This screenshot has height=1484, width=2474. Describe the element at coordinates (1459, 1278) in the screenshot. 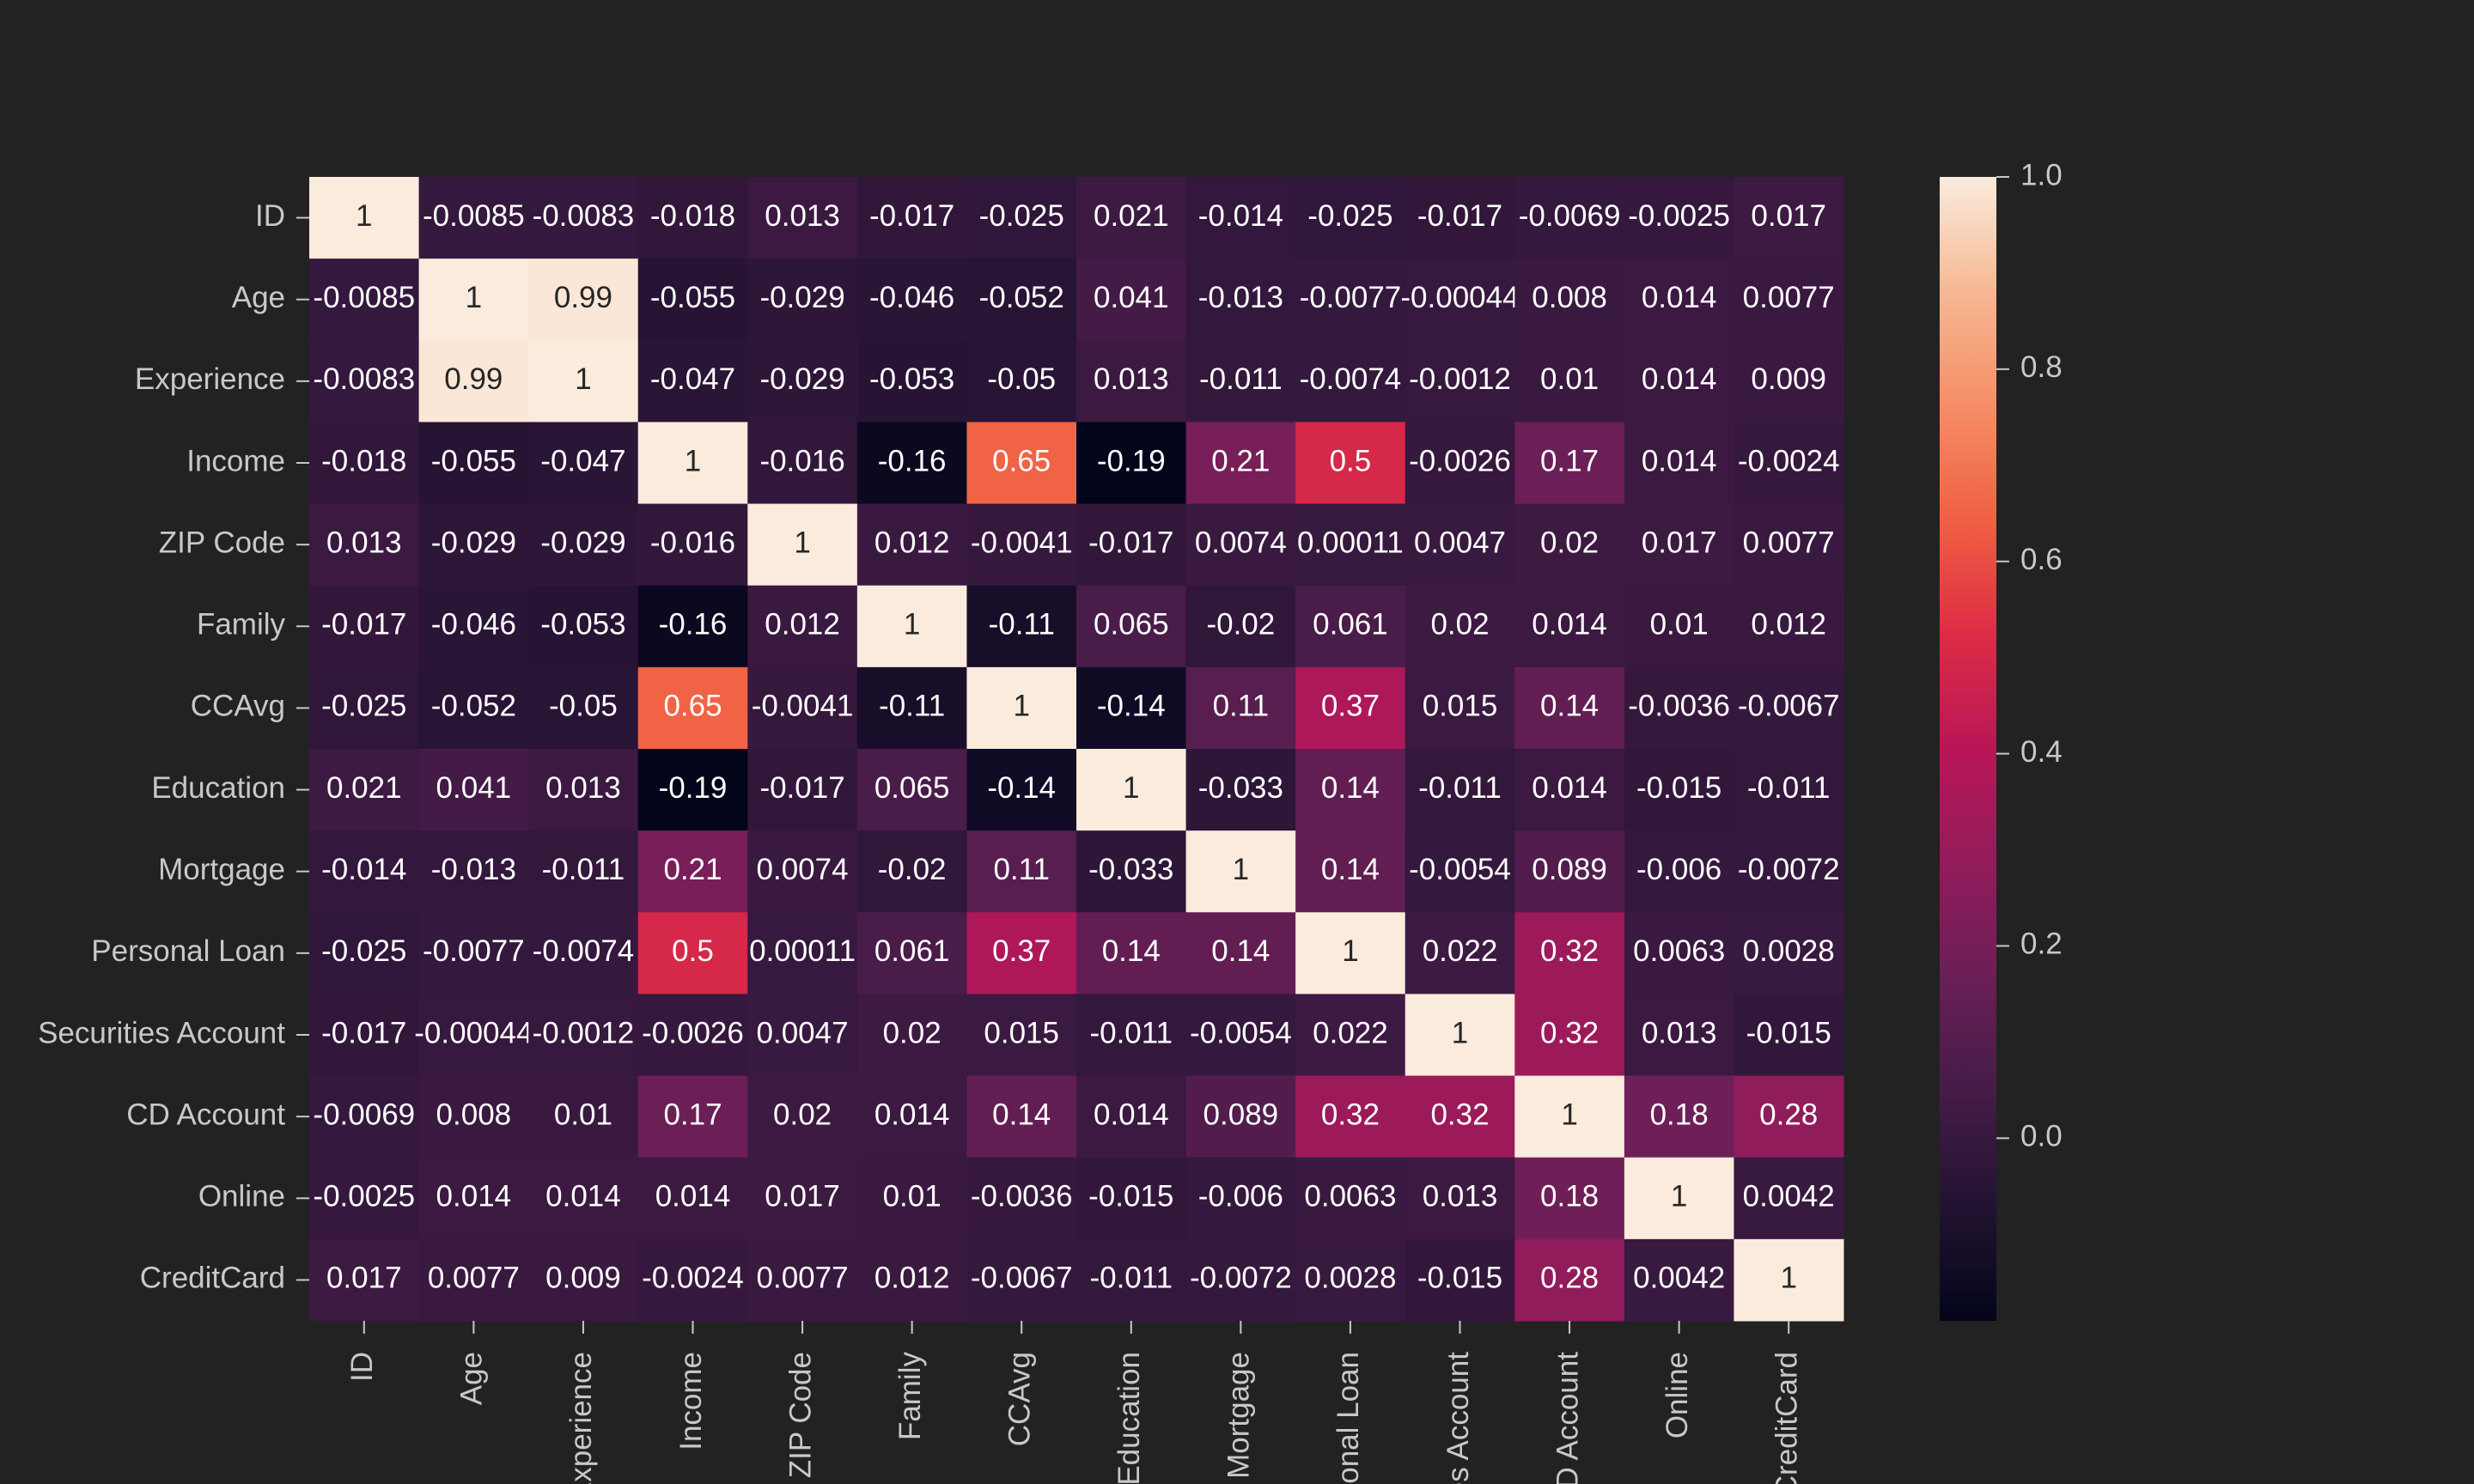

I see `cell-label: -0.015` at that location.